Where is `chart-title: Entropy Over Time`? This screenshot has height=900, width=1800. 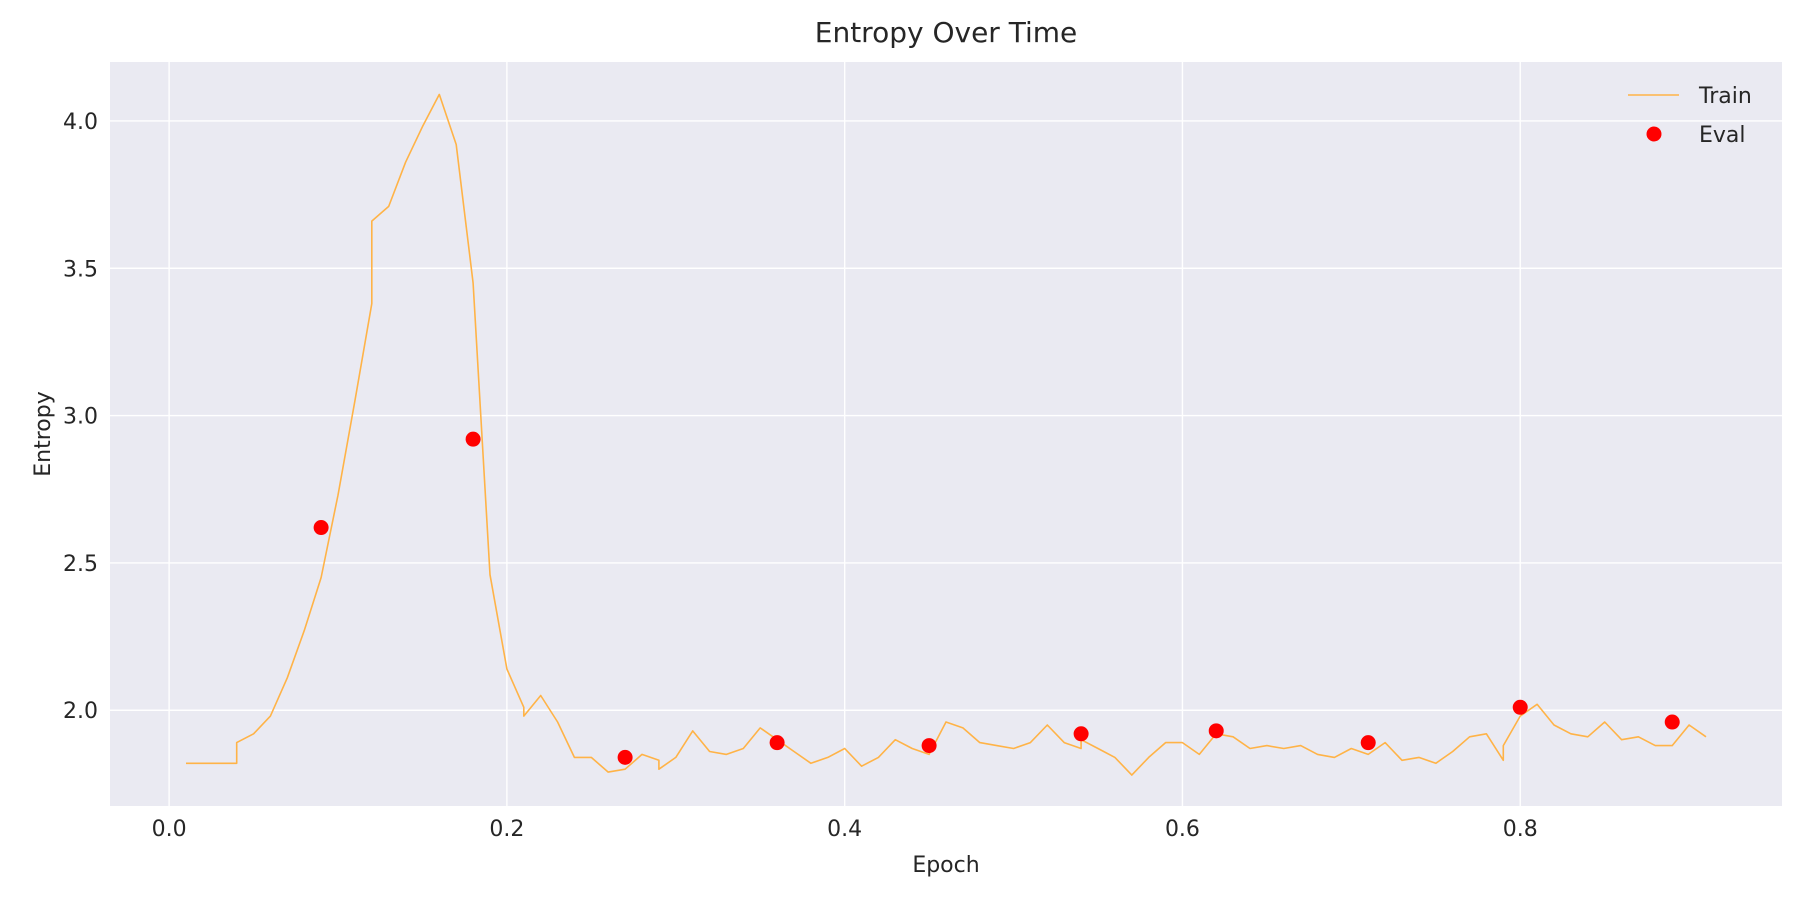
chart-title: Entropy Over Time is located at coordinates (946, 32).